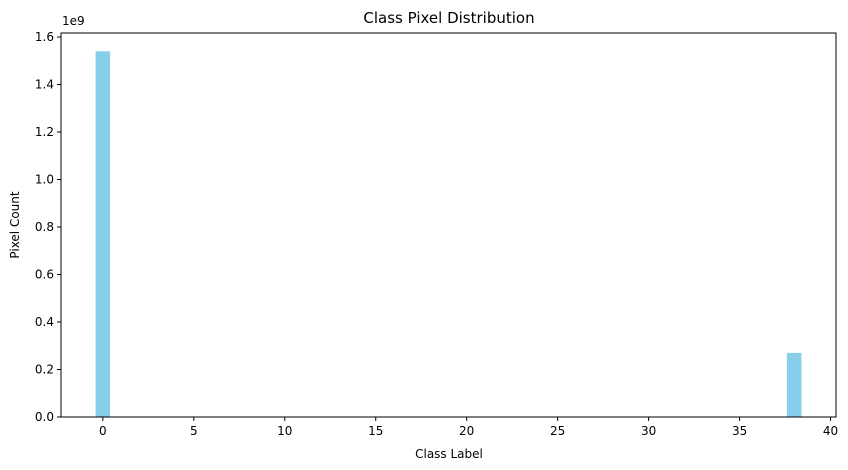 This screenshot has width=848, height=470. What do you see at coordinates (648, 431) in the screenshot?
I see `x-tick-label: 30` at bounding box center [648, 431].